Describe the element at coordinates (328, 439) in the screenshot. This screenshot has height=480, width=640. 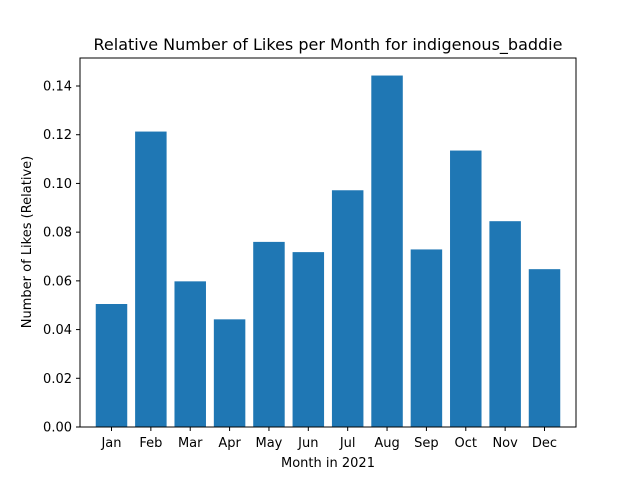
I see `x-axis: Jan Feb Mar Apr May Jun Jul Aug Sep Oct Nov Dec` at that location.